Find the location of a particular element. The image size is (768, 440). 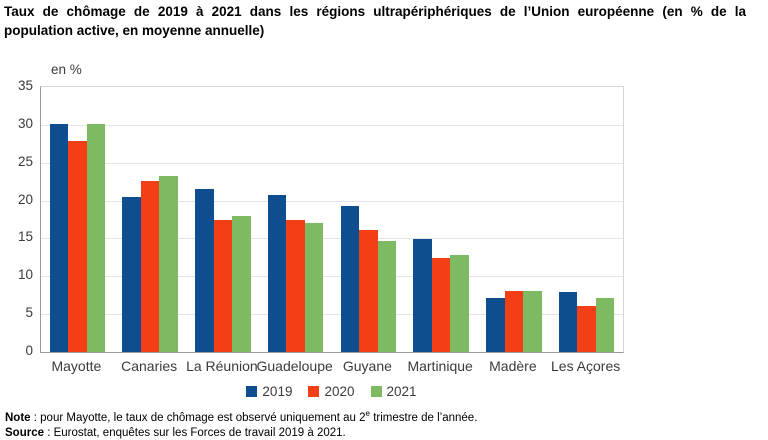

bar-2020-les-açores is located at coordinates (586, 328).